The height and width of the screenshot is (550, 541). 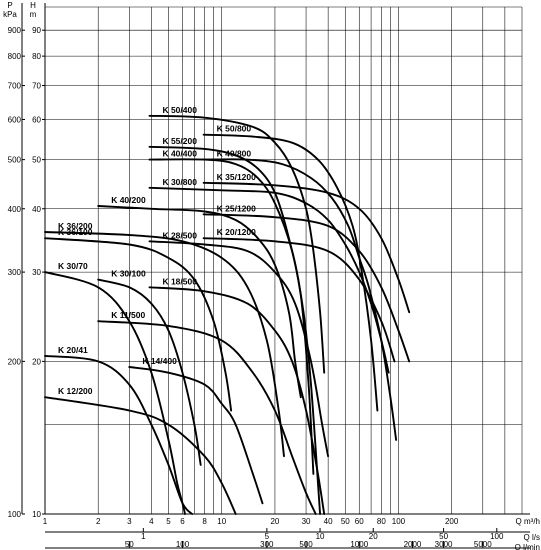 What do you see at coordinates (236, 208) in the screenshot?
I see `curve-label-k-25-1200: K 25/1200` at bounding box center [236, 208].